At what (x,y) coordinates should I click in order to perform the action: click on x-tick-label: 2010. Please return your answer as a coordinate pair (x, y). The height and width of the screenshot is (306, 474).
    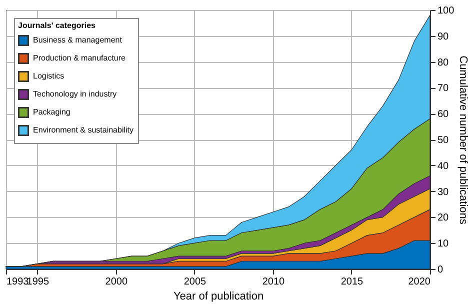
    Looking at the image, I should click on (274, 282).